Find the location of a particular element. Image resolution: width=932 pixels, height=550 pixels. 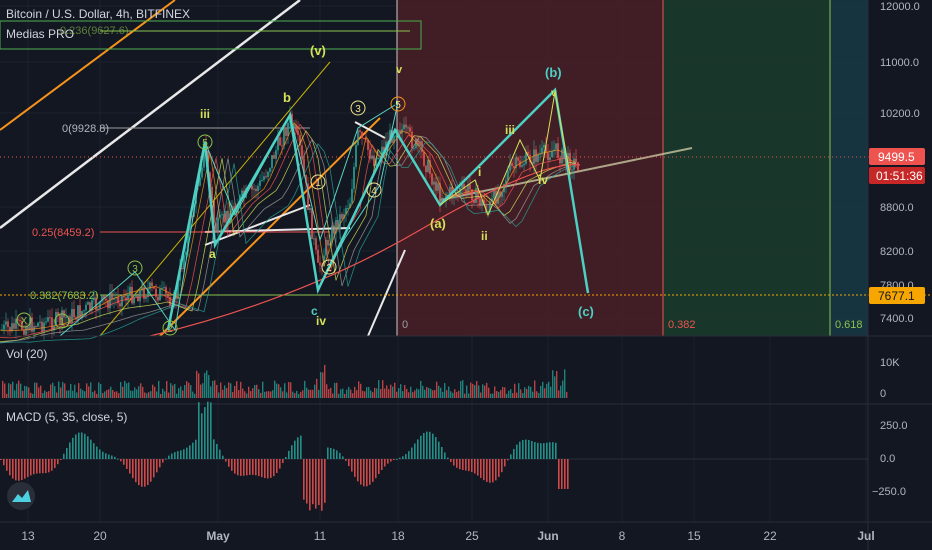

circle-label-1-green: 1 is located at coordinates (62, 321).